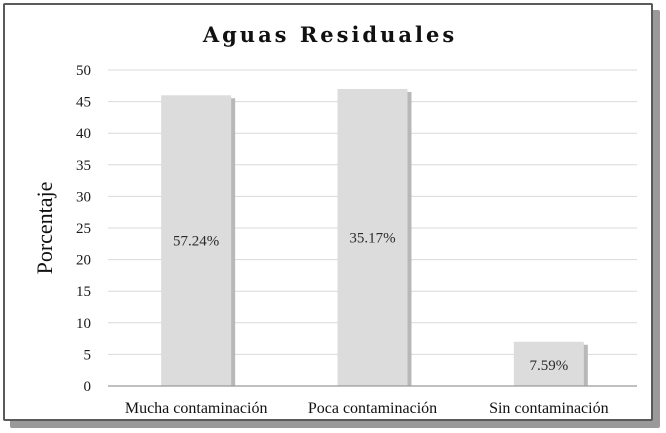  I want to click on y-axis-title-group: Porcentaje, so click(44, 228).